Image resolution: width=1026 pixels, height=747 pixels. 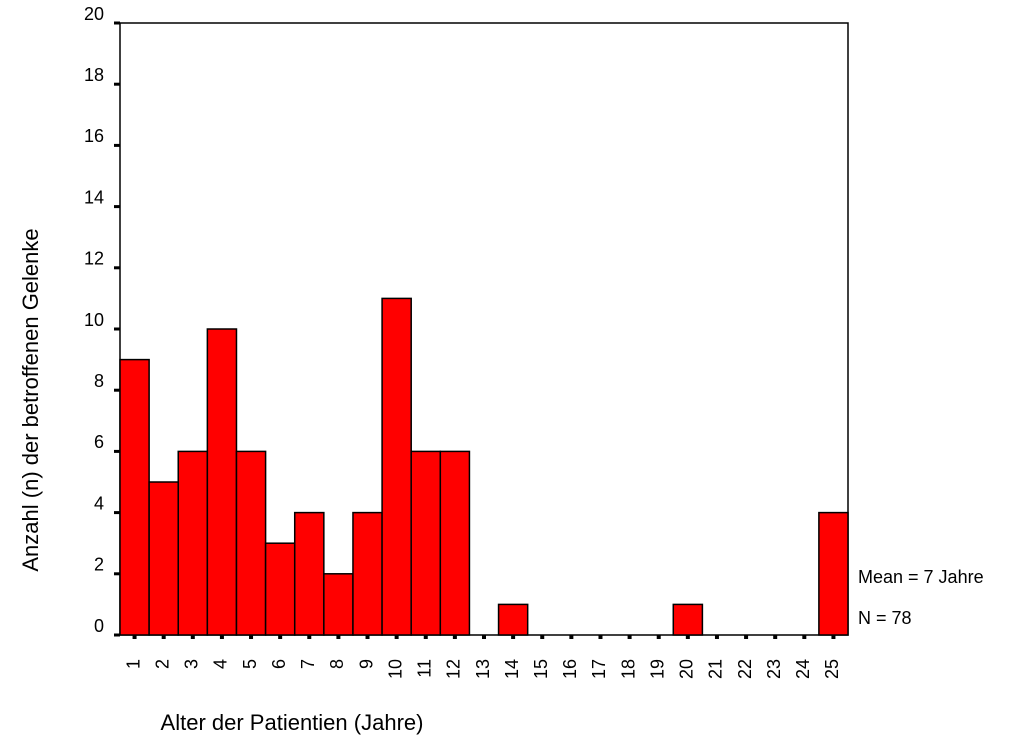 I want to click on x-tick-label: 20, so click(x=687, y=669).